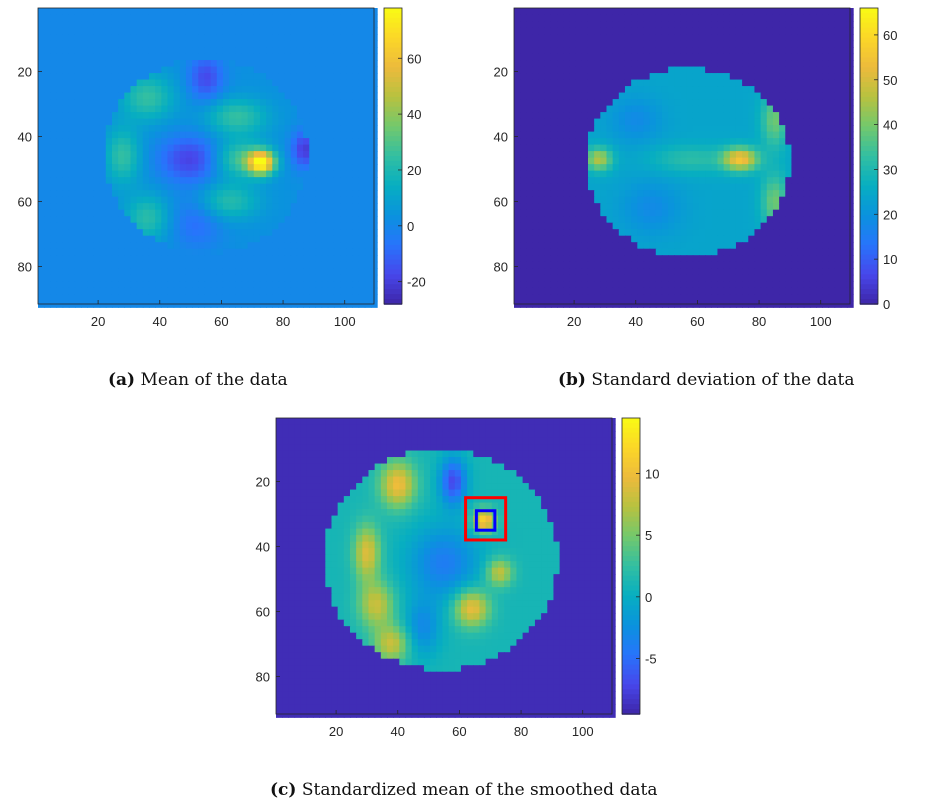 The height and width of the screenshot is (809, 952). I want to click on colorbar-tick-label: -20, so click(416, 282).